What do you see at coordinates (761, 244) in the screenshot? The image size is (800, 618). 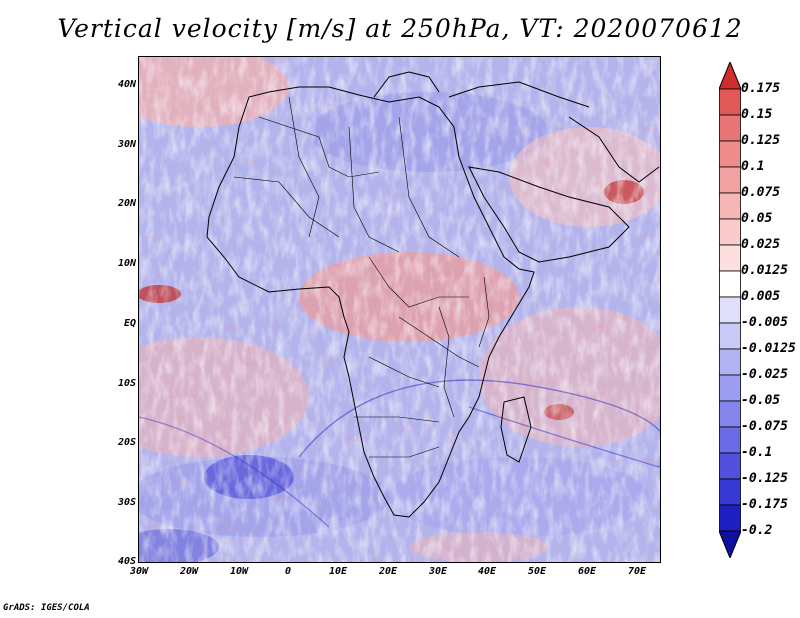 I see `colorbar-level-label: 0.025` at bounding box center [761, 244].